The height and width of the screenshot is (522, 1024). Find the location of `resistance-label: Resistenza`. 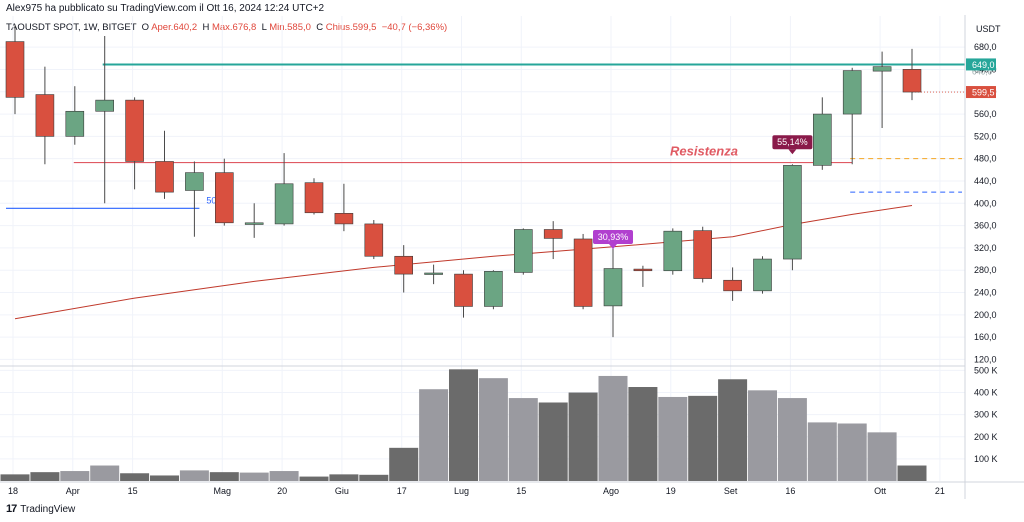

resistance-label: Resistenza is located at coordinates (704, 151).